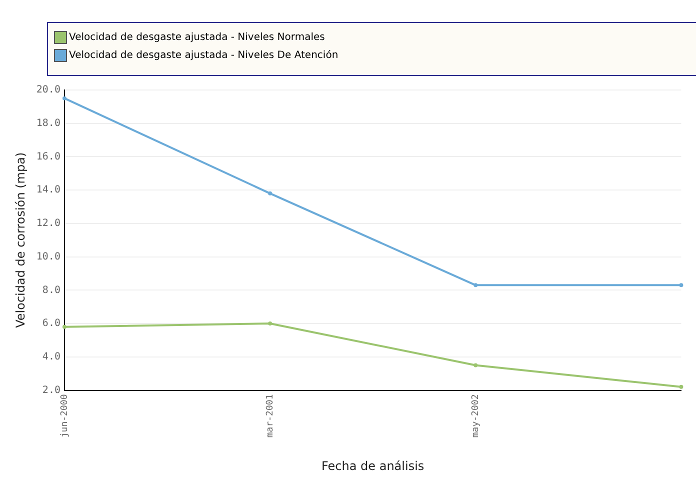 The image size is (696, 478). What do you see at coordinates (51, 324) in the screenshot?
I see `y-tick-label: 6.0` at bounding box center [51, 324].